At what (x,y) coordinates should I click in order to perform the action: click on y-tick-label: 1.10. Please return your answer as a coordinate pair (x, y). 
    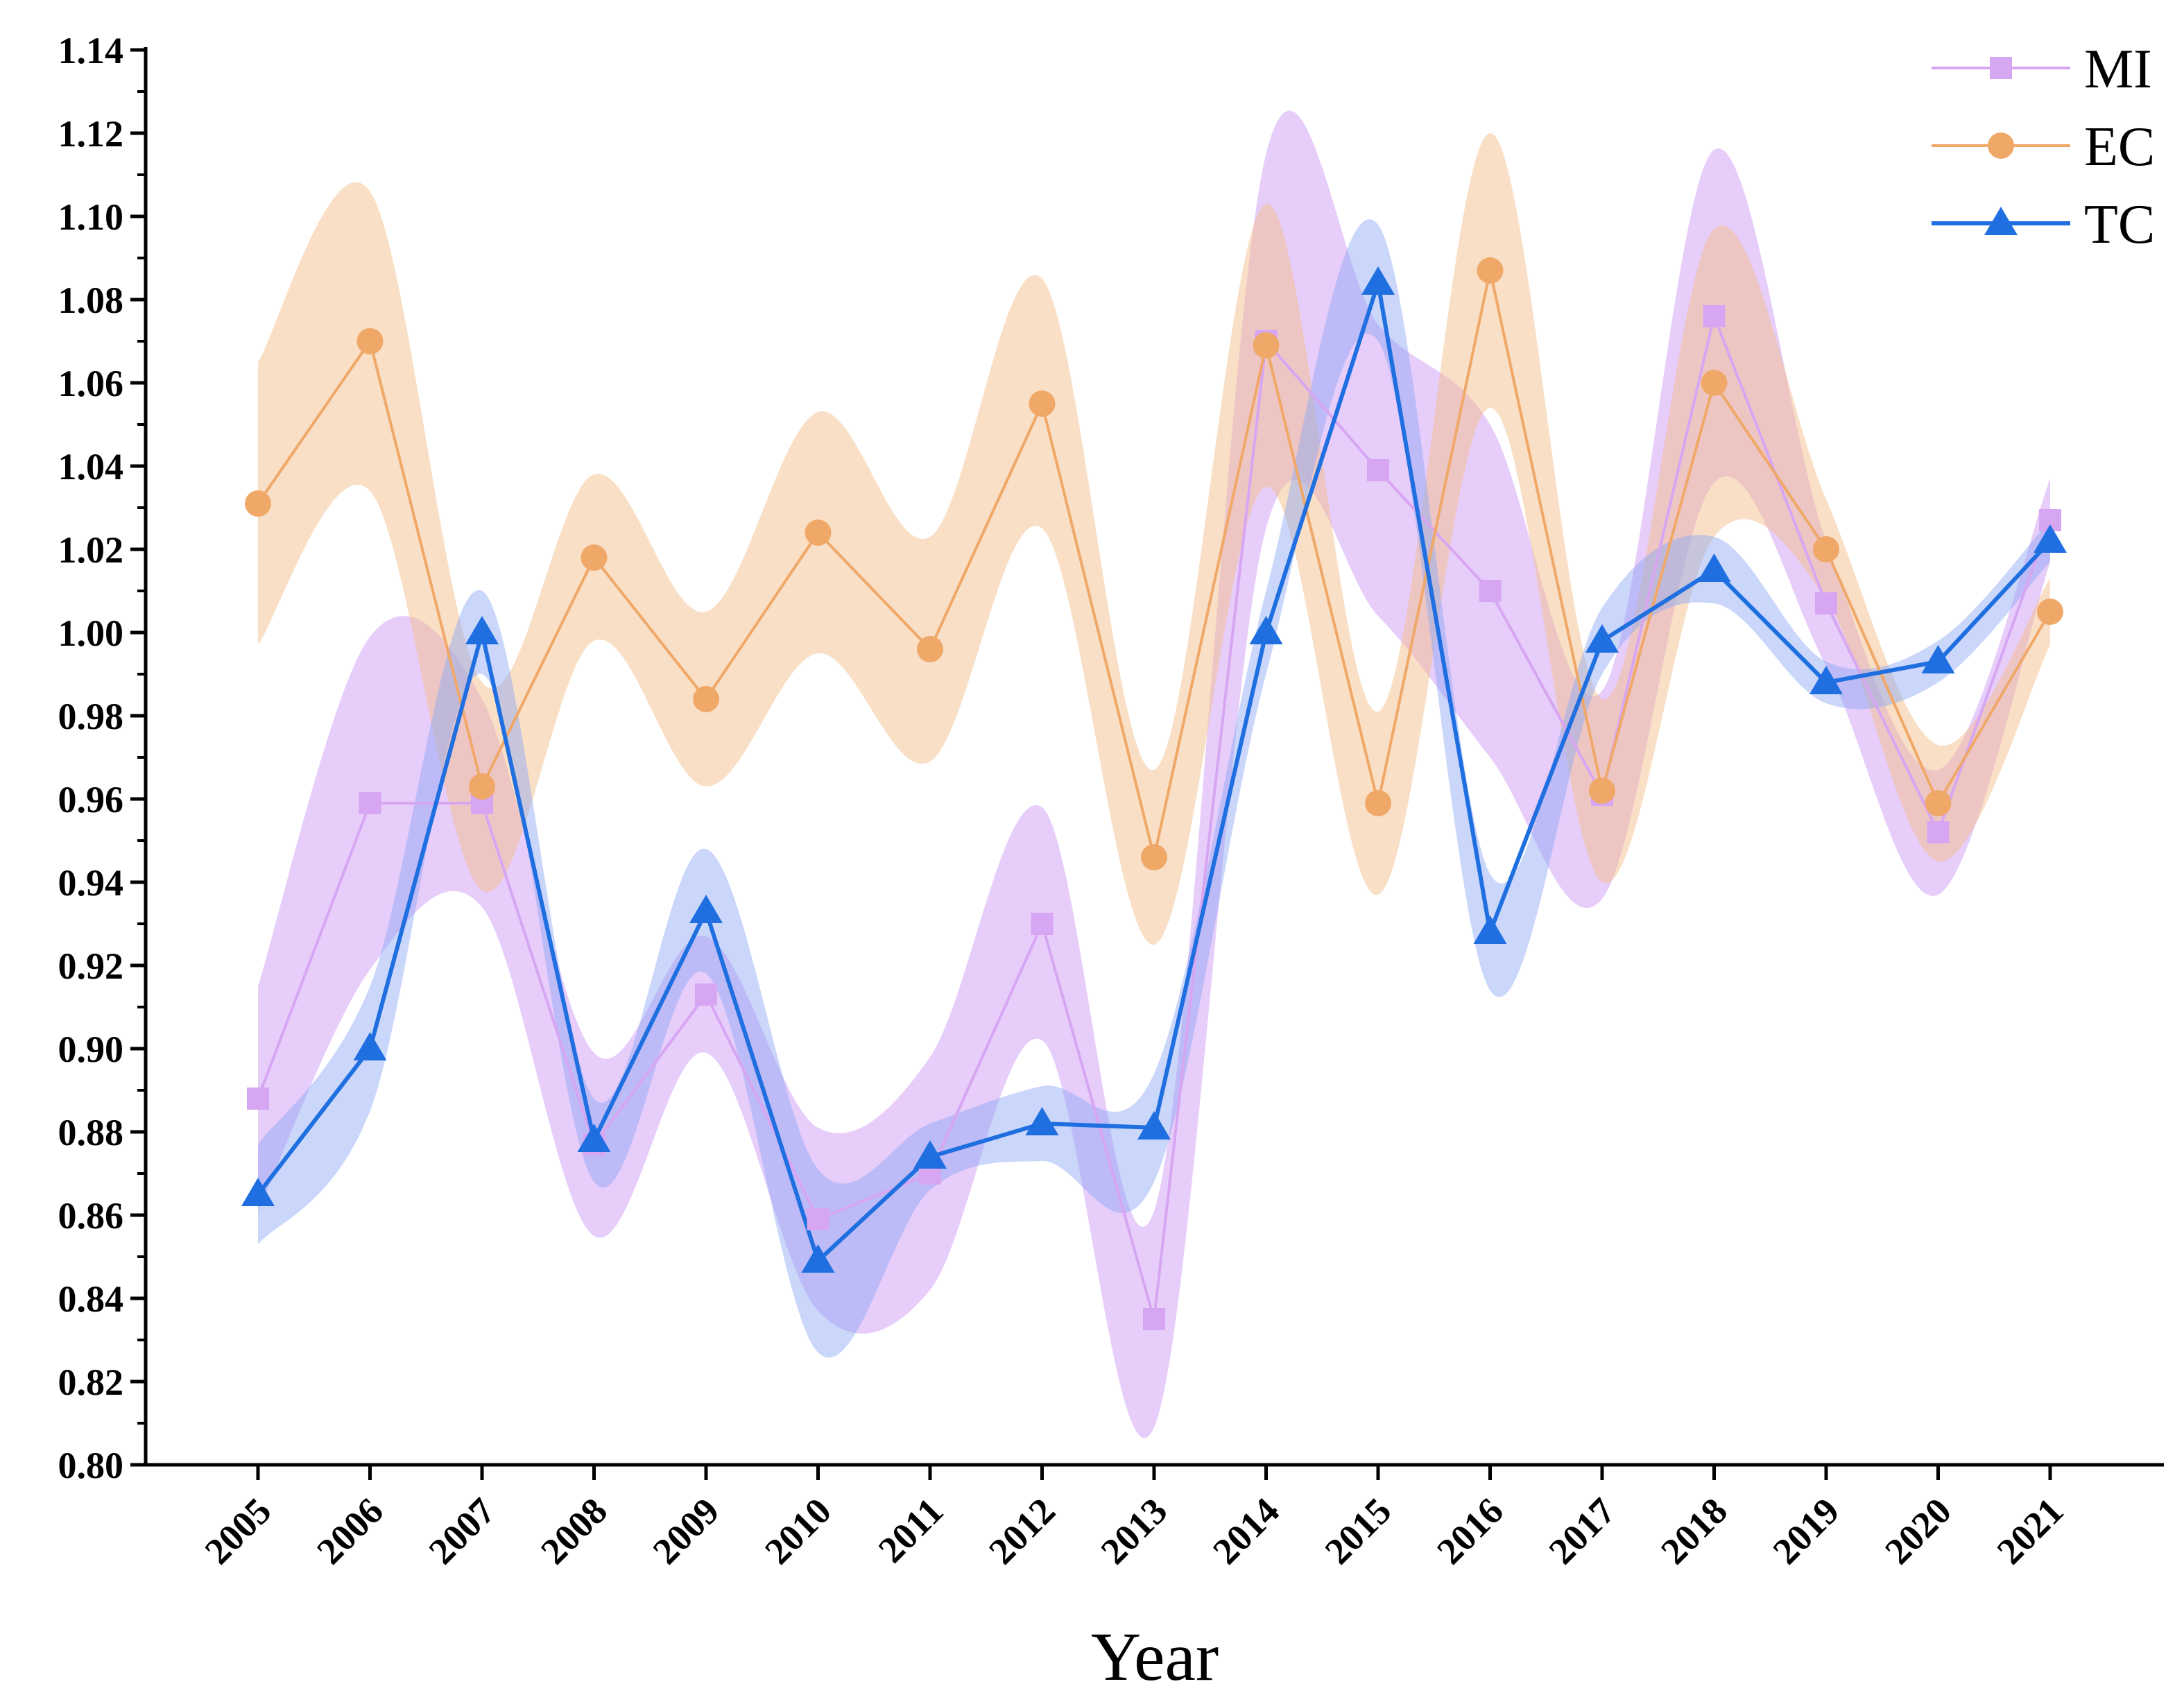
    Looking at the image, I should click on (91, 217).